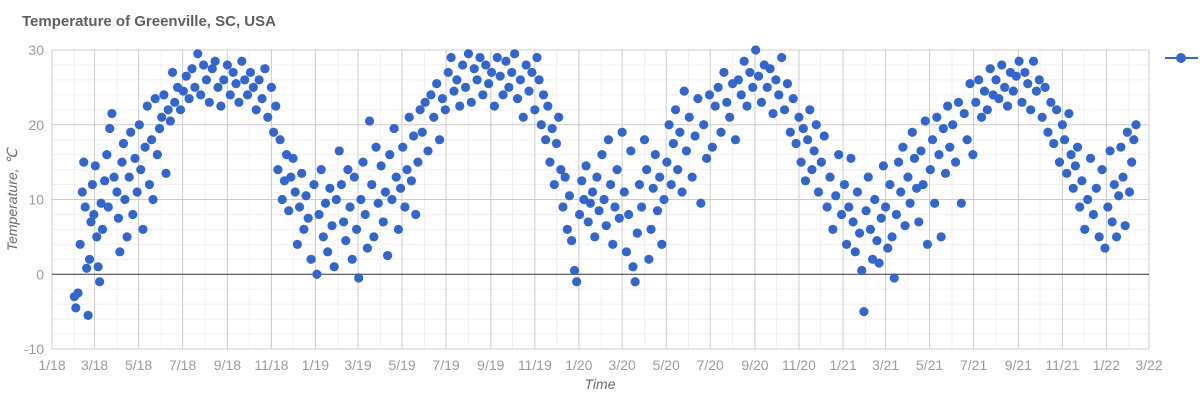 The height and width of the screenshot is (400, 1200). Describe the element at coordinates (94, 365) in the screenshot. I see `x-tick-label: 3/18` at that location.